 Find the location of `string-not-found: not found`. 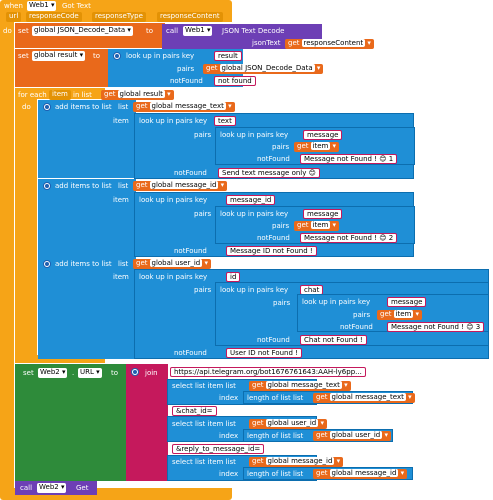

string-not-found: not found is located at coordinates (235, 81).